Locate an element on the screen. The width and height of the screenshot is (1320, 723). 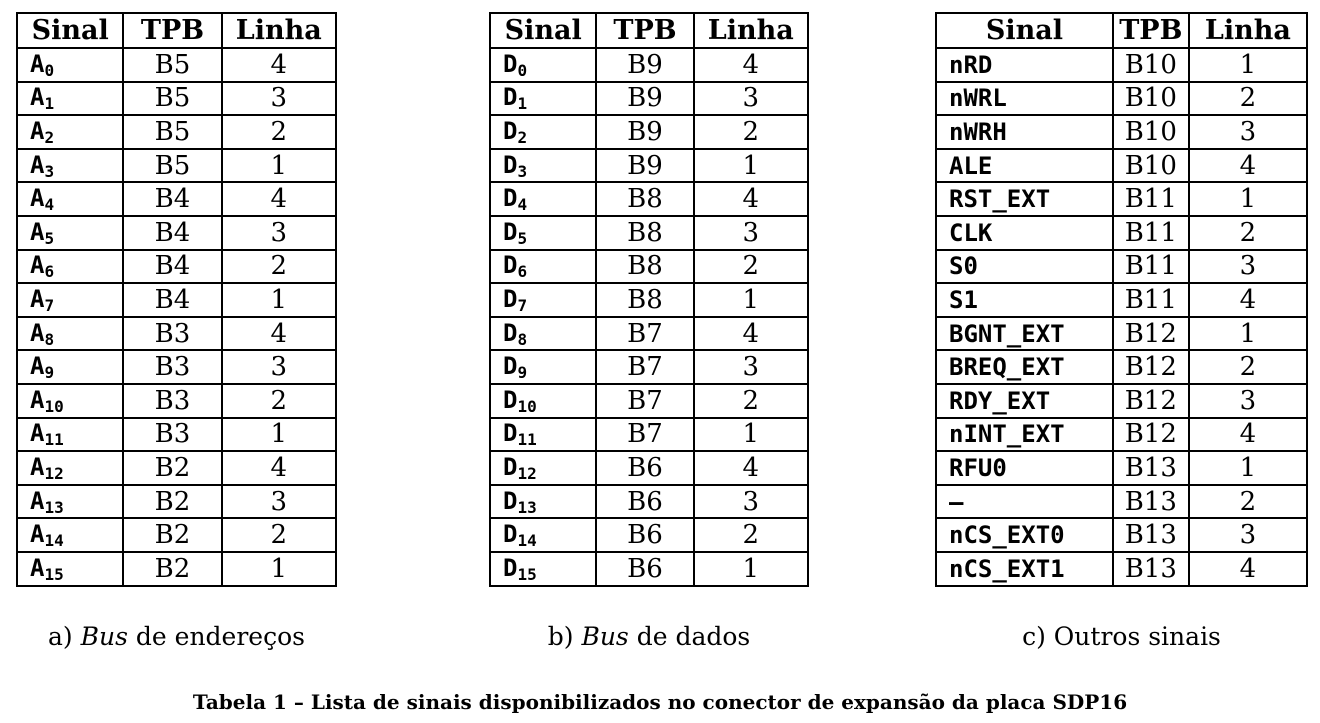
tpb-cell: B2 is located at coordinates (172, 468).